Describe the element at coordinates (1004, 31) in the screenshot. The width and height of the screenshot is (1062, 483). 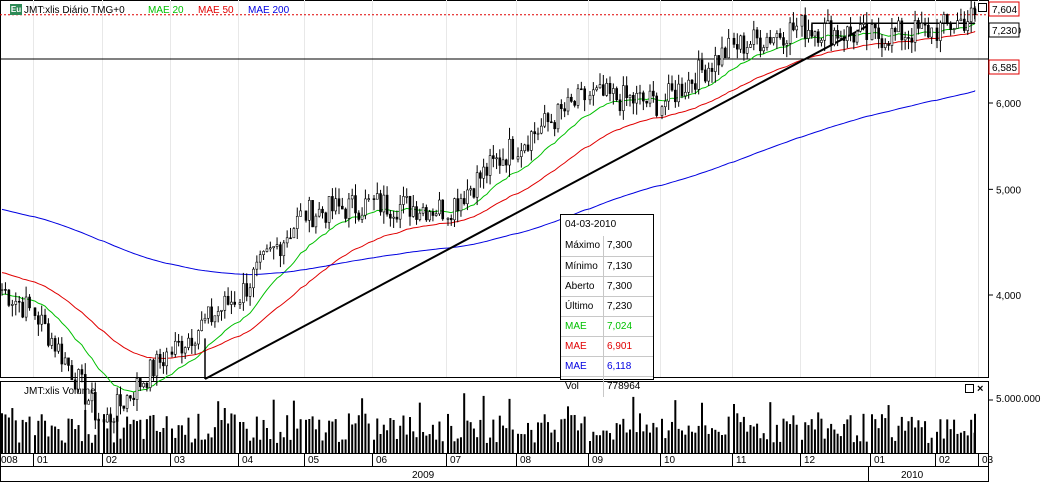
I see `last-label: 7,230` at that location.